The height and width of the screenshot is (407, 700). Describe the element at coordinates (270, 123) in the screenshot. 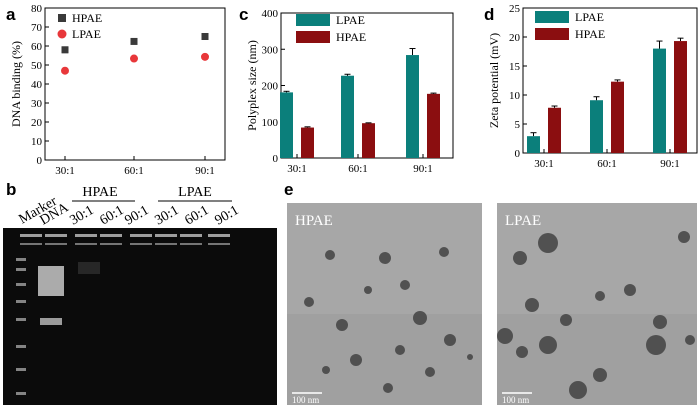

I see `y-tick-label: 100` at that location.